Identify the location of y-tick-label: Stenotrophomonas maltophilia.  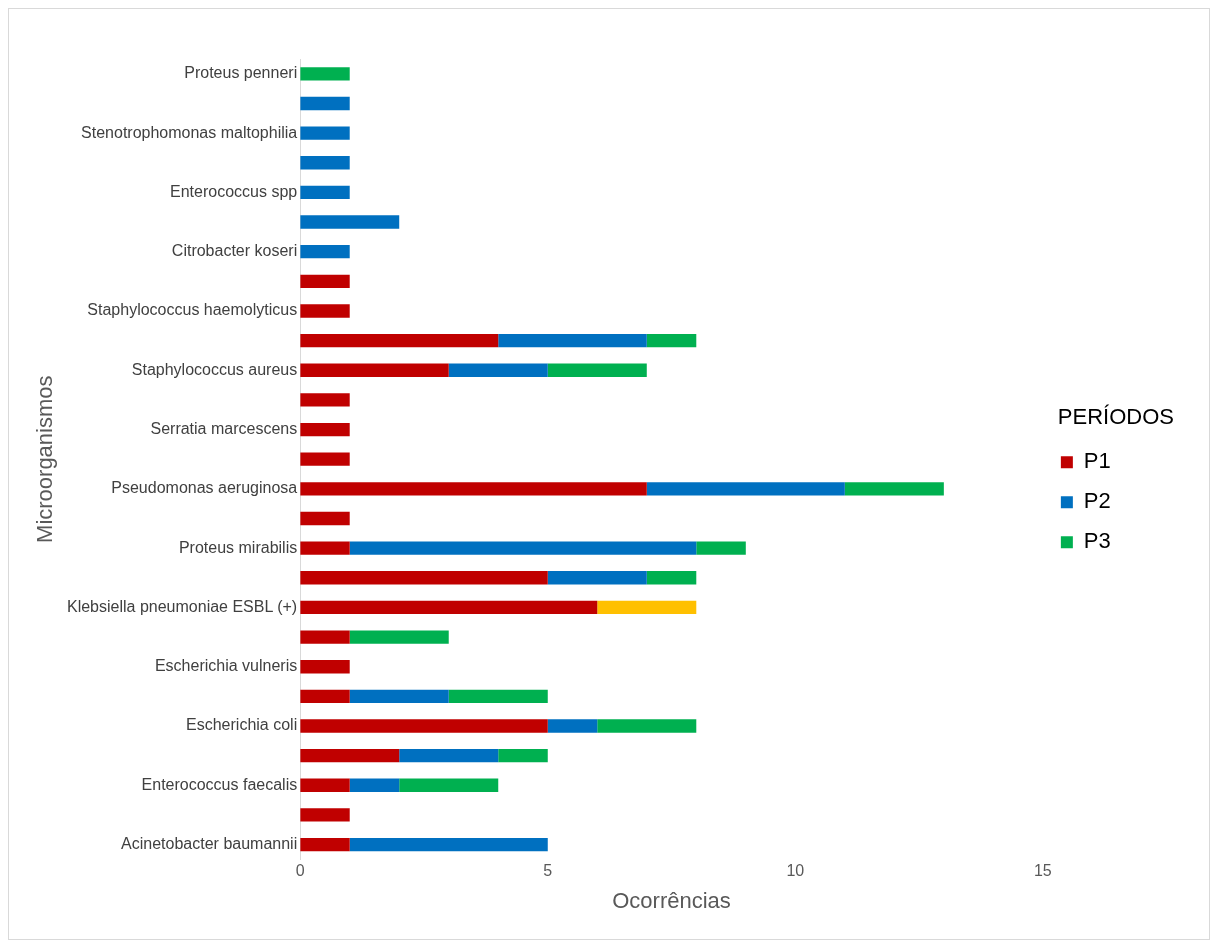
(189, 132).